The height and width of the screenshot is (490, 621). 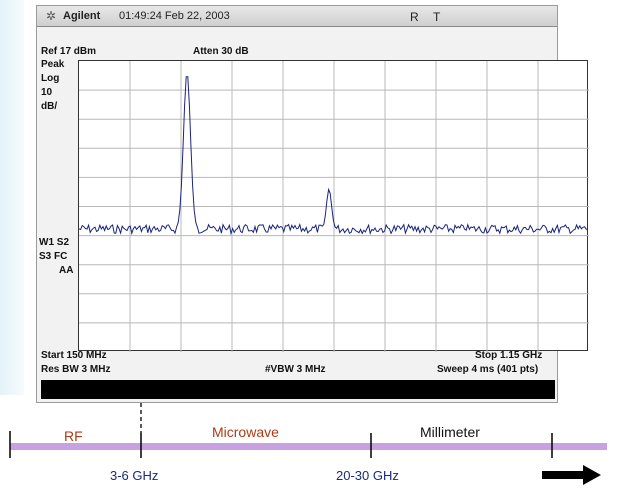 What do you see at coordinates (69, 51) in the screenshot?
I see `ref-level-label: Ref 17 dBm` at bounding box center [69, 51].